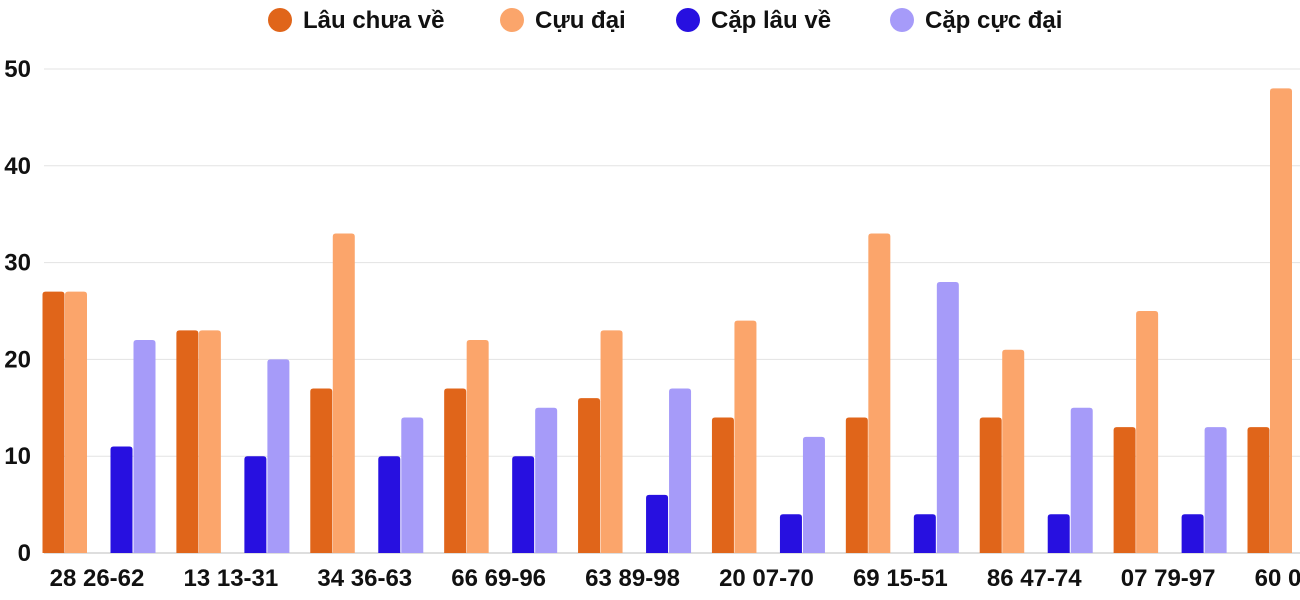  I want to click on y-tick-label: 10, so click(17, 456).